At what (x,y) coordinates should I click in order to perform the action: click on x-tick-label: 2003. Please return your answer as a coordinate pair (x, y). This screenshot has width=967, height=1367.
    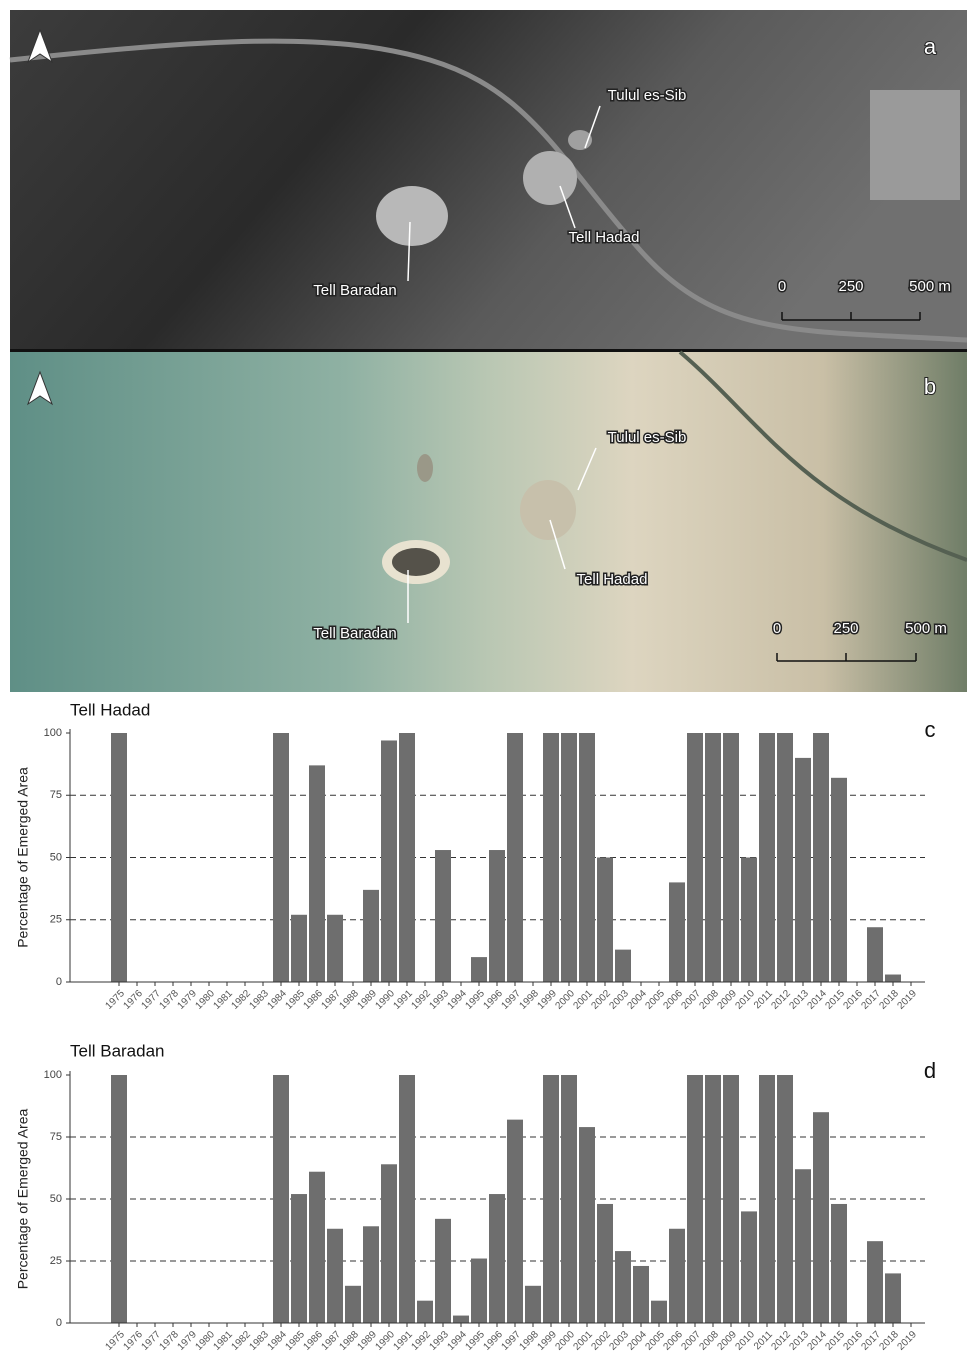
    Looking at the image, I should click on (619, 1341).